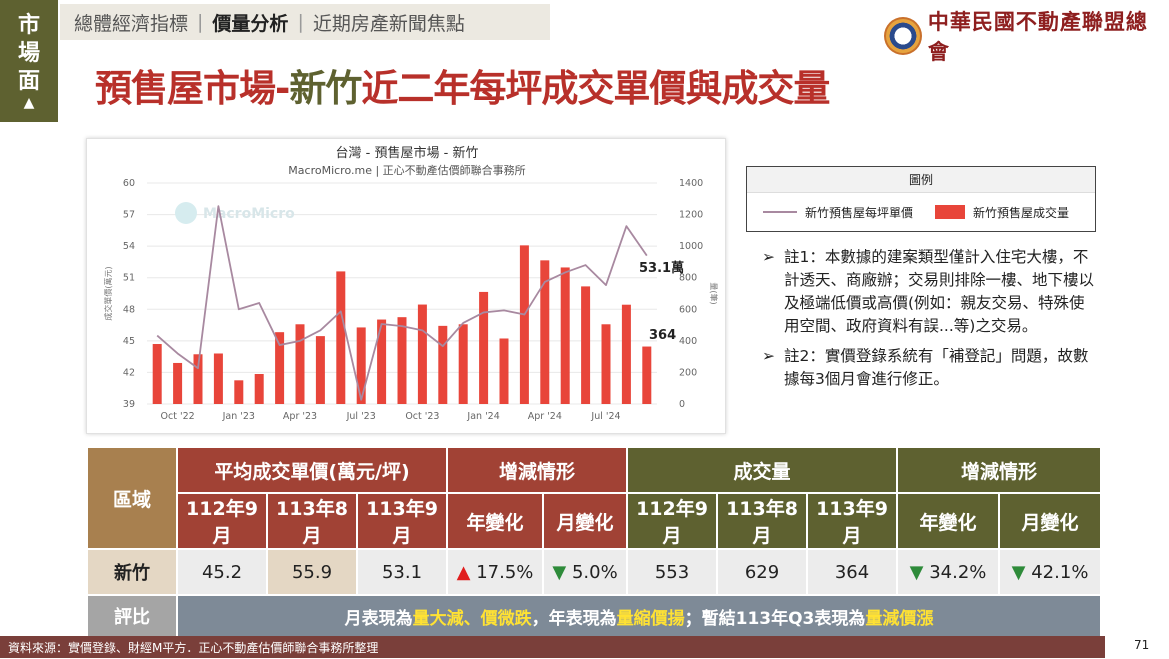 The image size is (1169, 659). What do you see at coordinates (1060, 572) in the screenshot?
I see `change-value: 42.1%` at bounding box center [1060, 572].